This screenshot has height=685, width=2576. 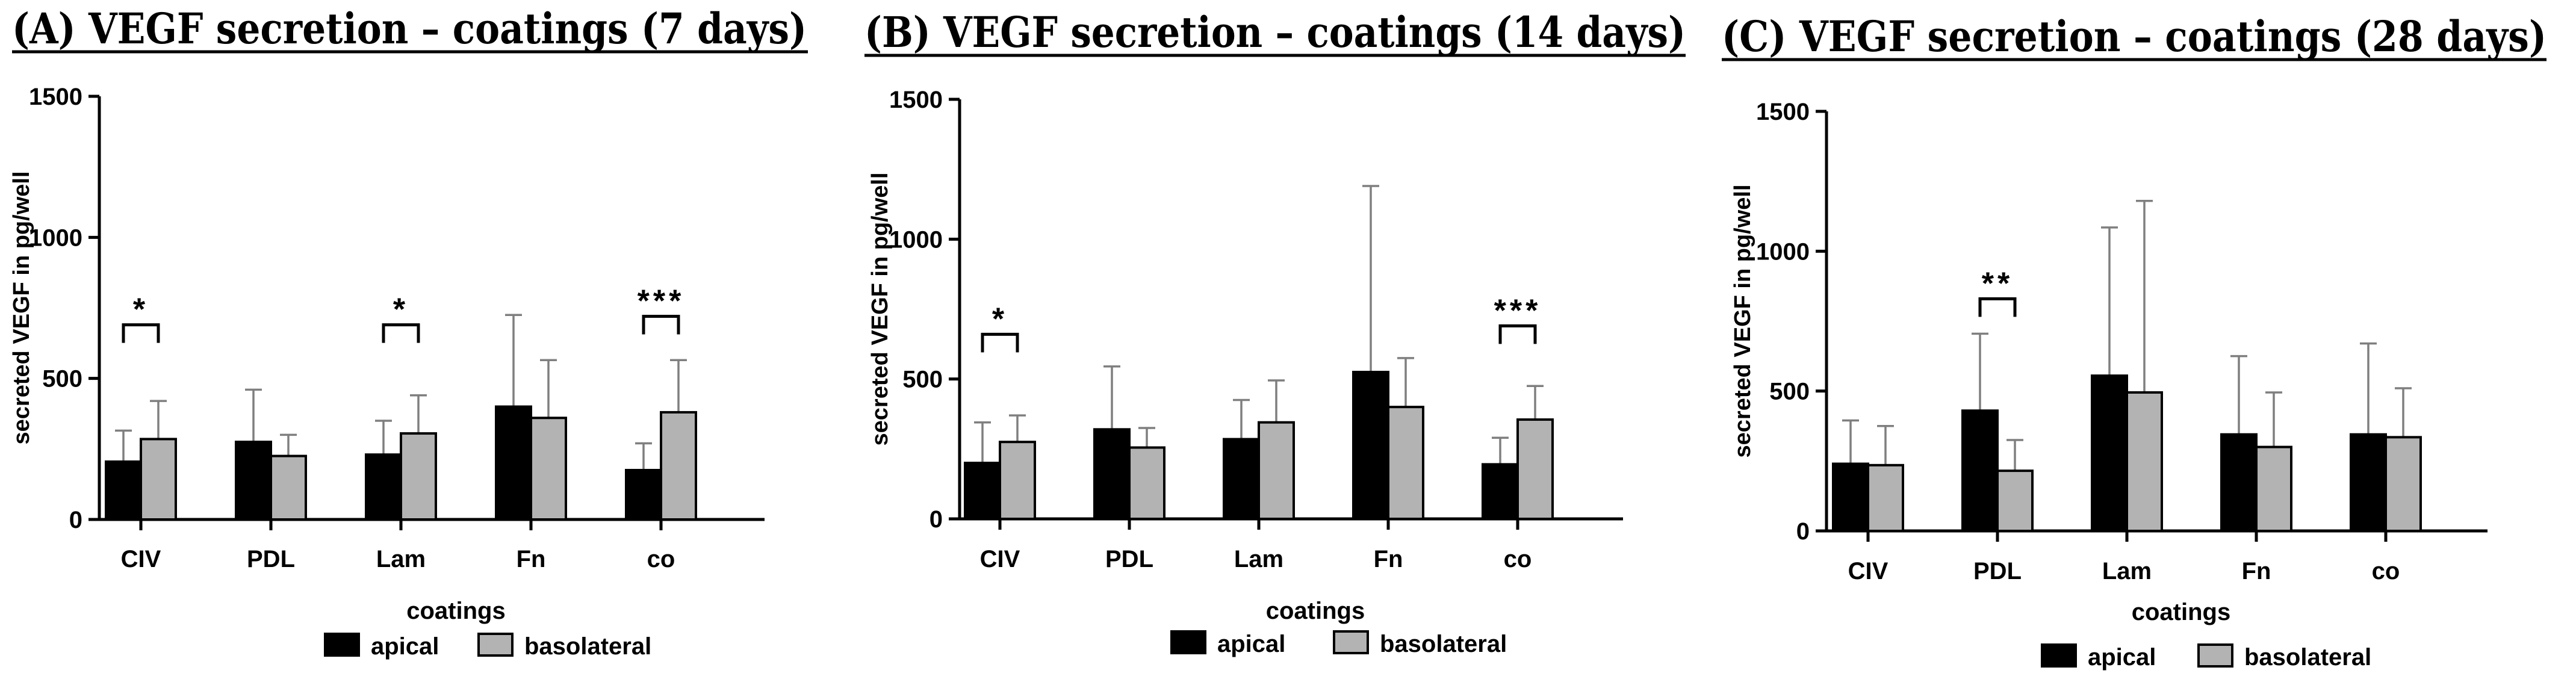 What do you see at coordinates (1275, 32) in the screenshot?
I see `chart-title: (B) VEGF secretion – coatings (14 days)` at bounding box center [1275, 32].